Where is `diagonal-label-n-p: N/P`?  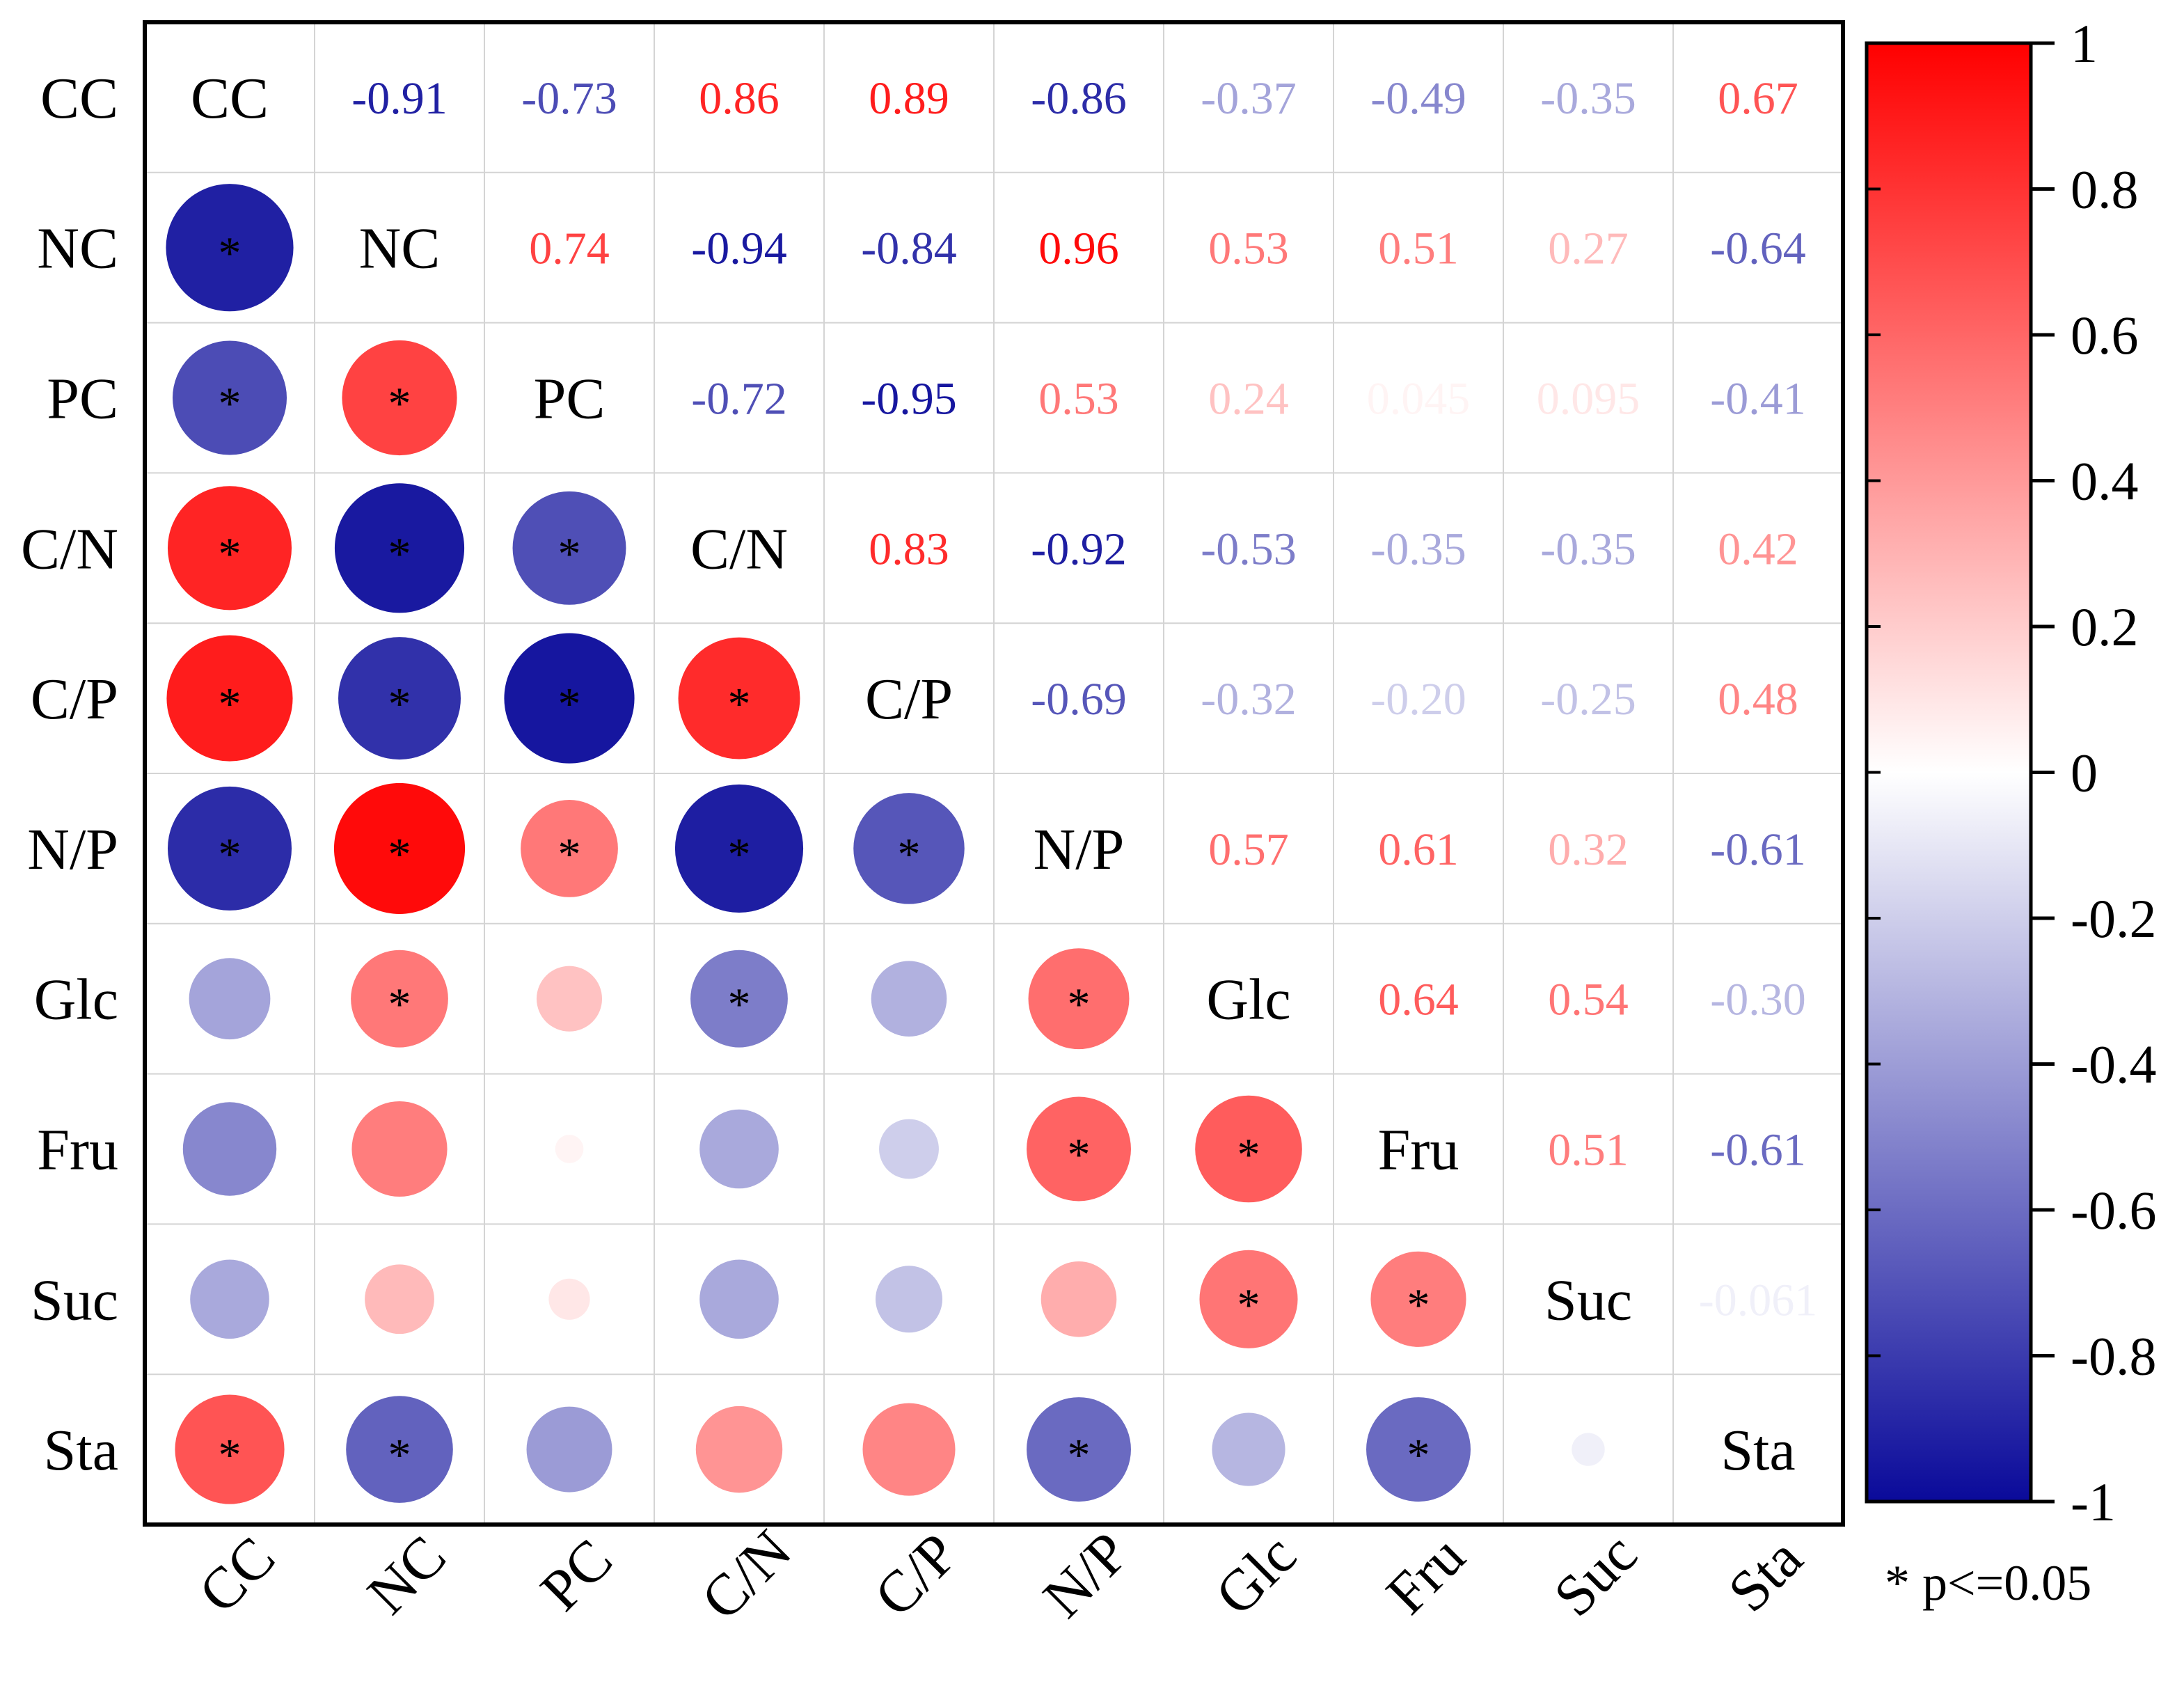
diagonal-label-n-p: N/P is located at coordinates (1080, 849).